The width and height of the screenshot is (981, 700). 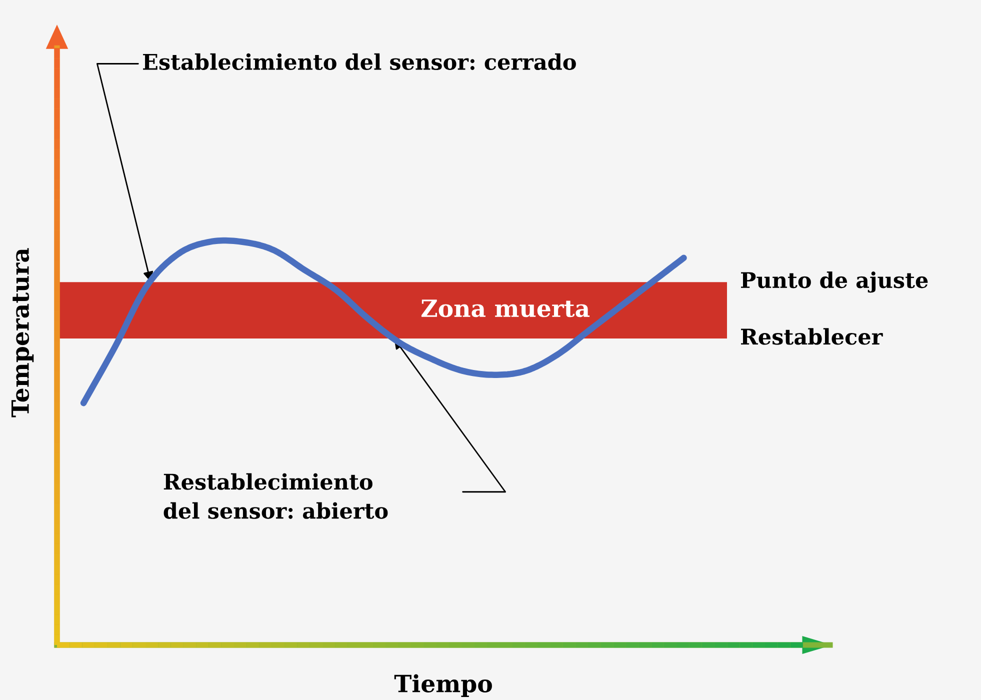 I want to click on band-label: Zona muerta, so click(x=505, y=309).